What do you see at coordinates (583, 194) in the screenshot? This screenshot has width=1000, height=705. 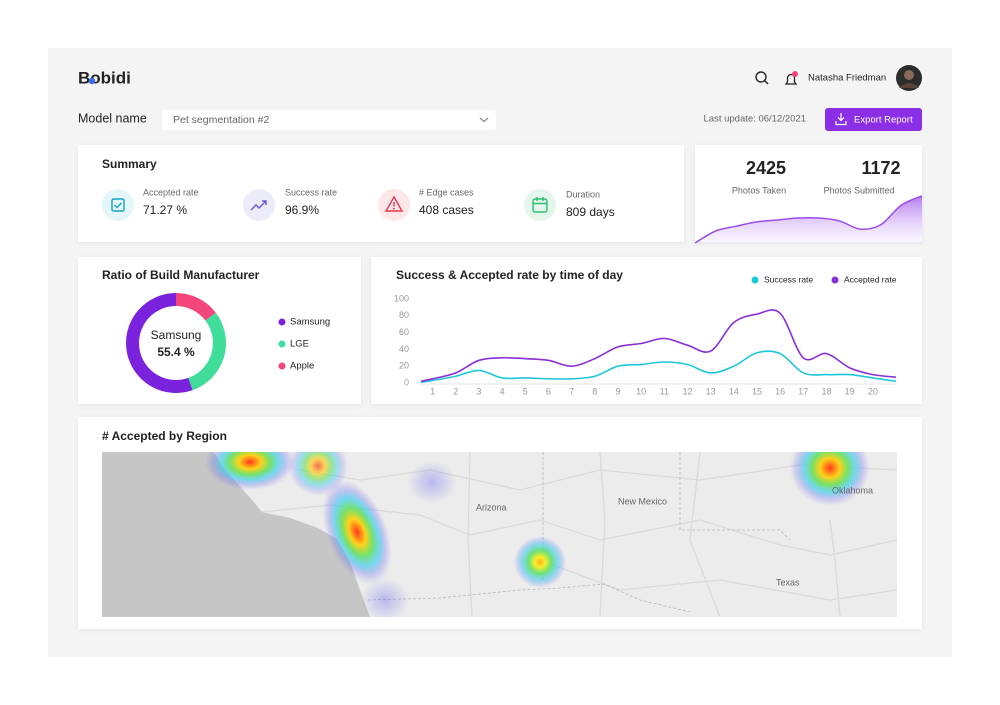 I see `summary-label: Duration` at bounding box center [583, 194].